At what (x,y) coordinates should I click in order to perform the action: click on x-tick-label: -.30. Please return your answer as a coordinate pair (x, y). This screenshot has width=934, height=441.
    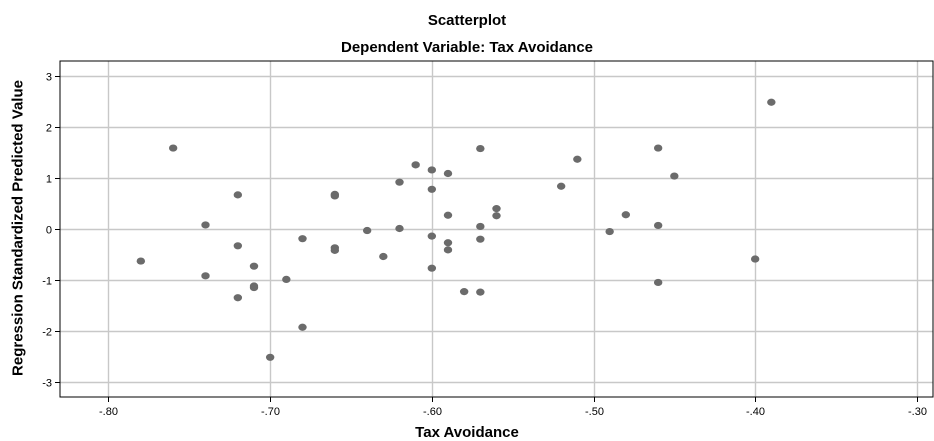
    Looking at the image, I should click on (917, 412).